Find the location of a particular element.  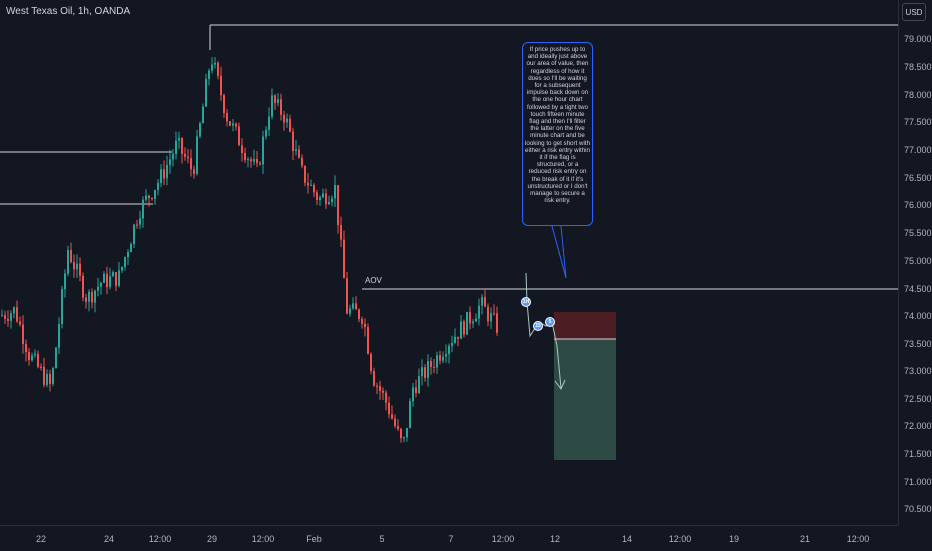

price-tick: 70.500 is located at coordinates (918, 509).